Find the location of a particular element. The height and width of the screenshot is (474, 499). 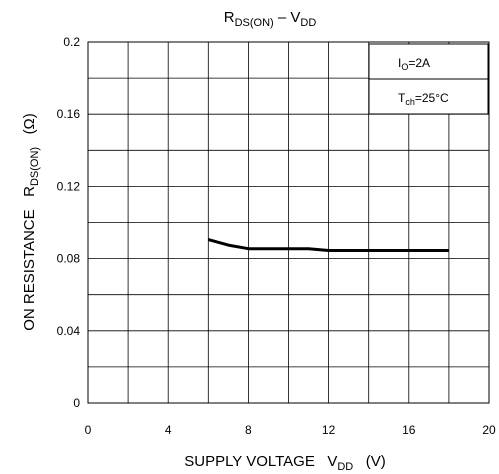

chart-title: RDS(ON) – VDD is located at coordinates (270, 19).